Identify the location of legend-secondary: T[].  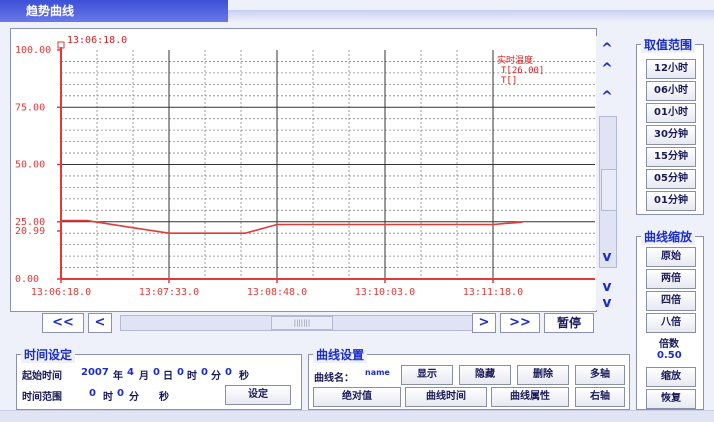
(509, 81).